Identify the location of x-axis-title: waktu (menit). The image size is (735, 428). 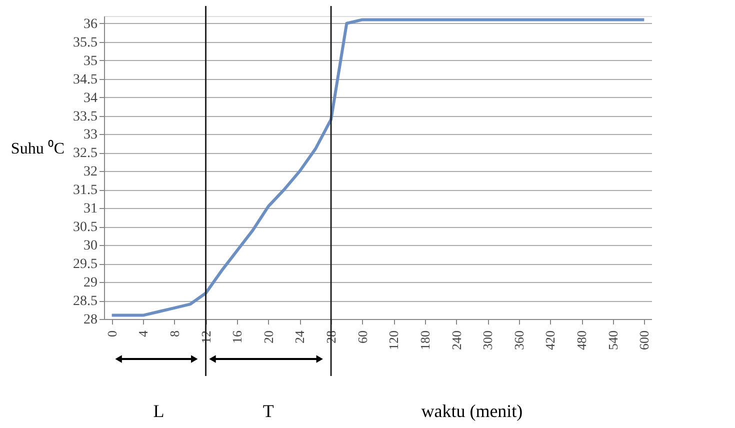
(472, 411).